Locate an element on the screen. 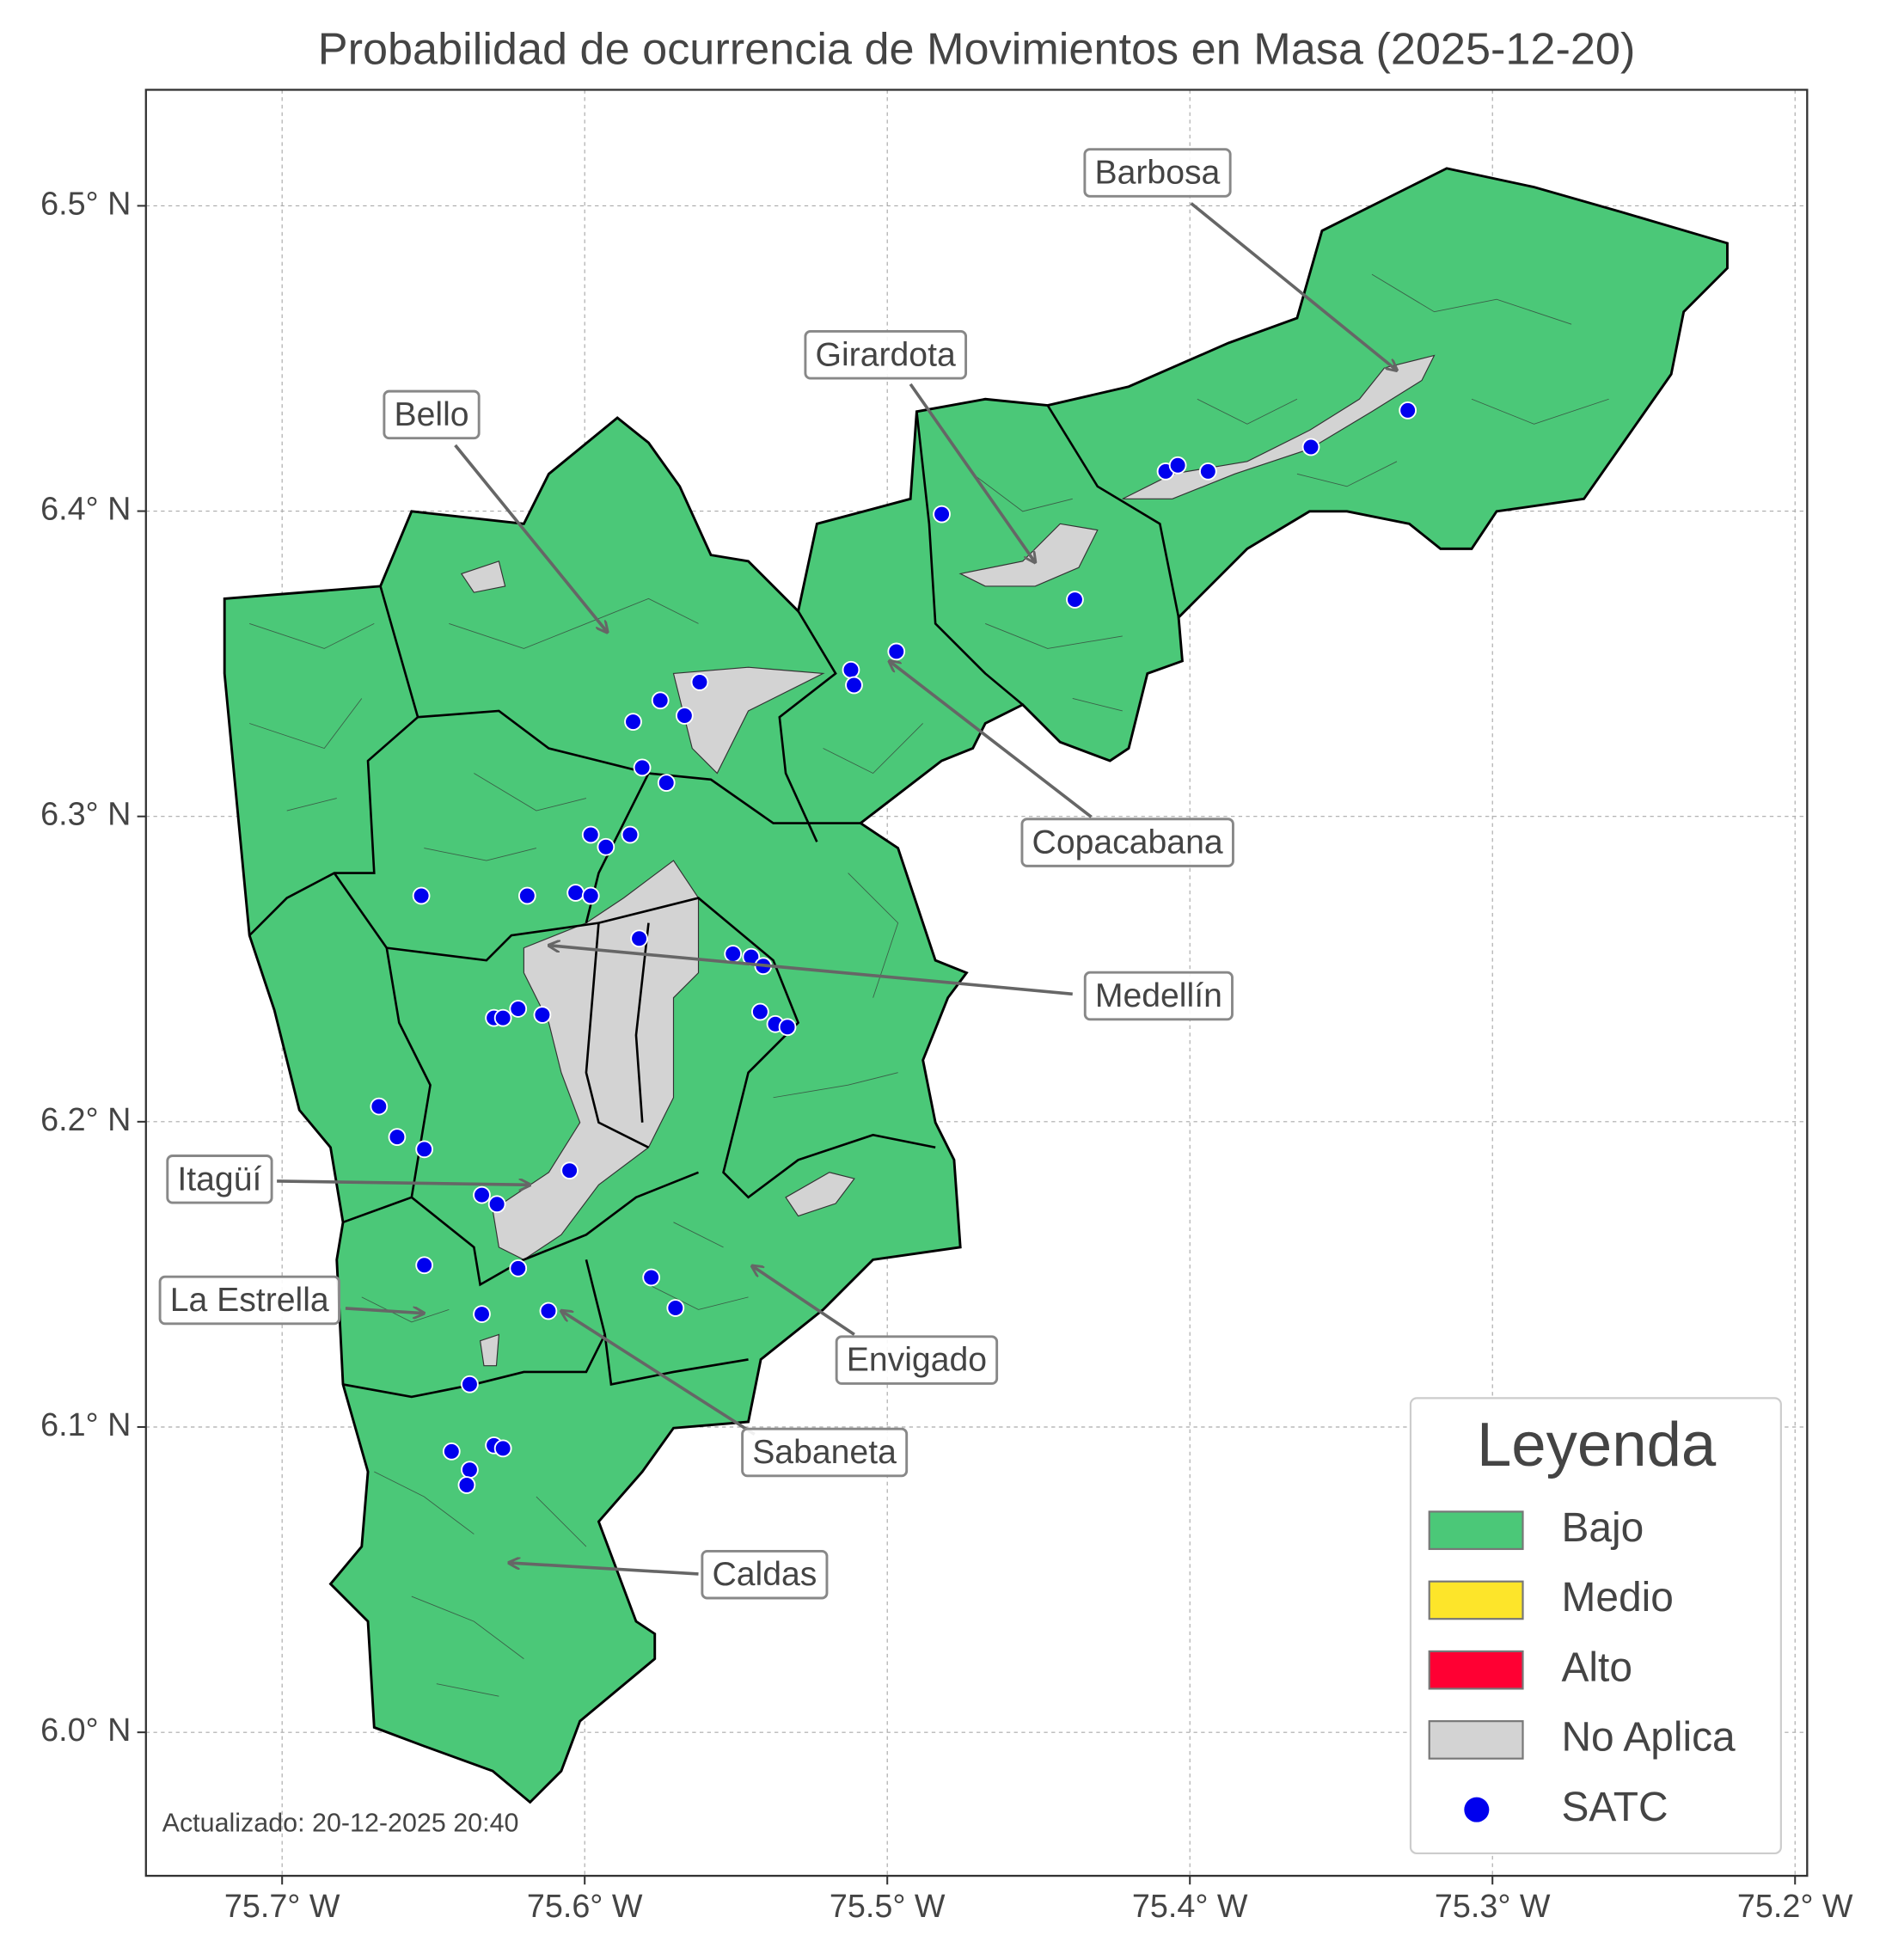 Image resolution: width=1892 pixels, height=1960 pixels. y-tick-label: 6.5° N is located at coordinates (85, 203).